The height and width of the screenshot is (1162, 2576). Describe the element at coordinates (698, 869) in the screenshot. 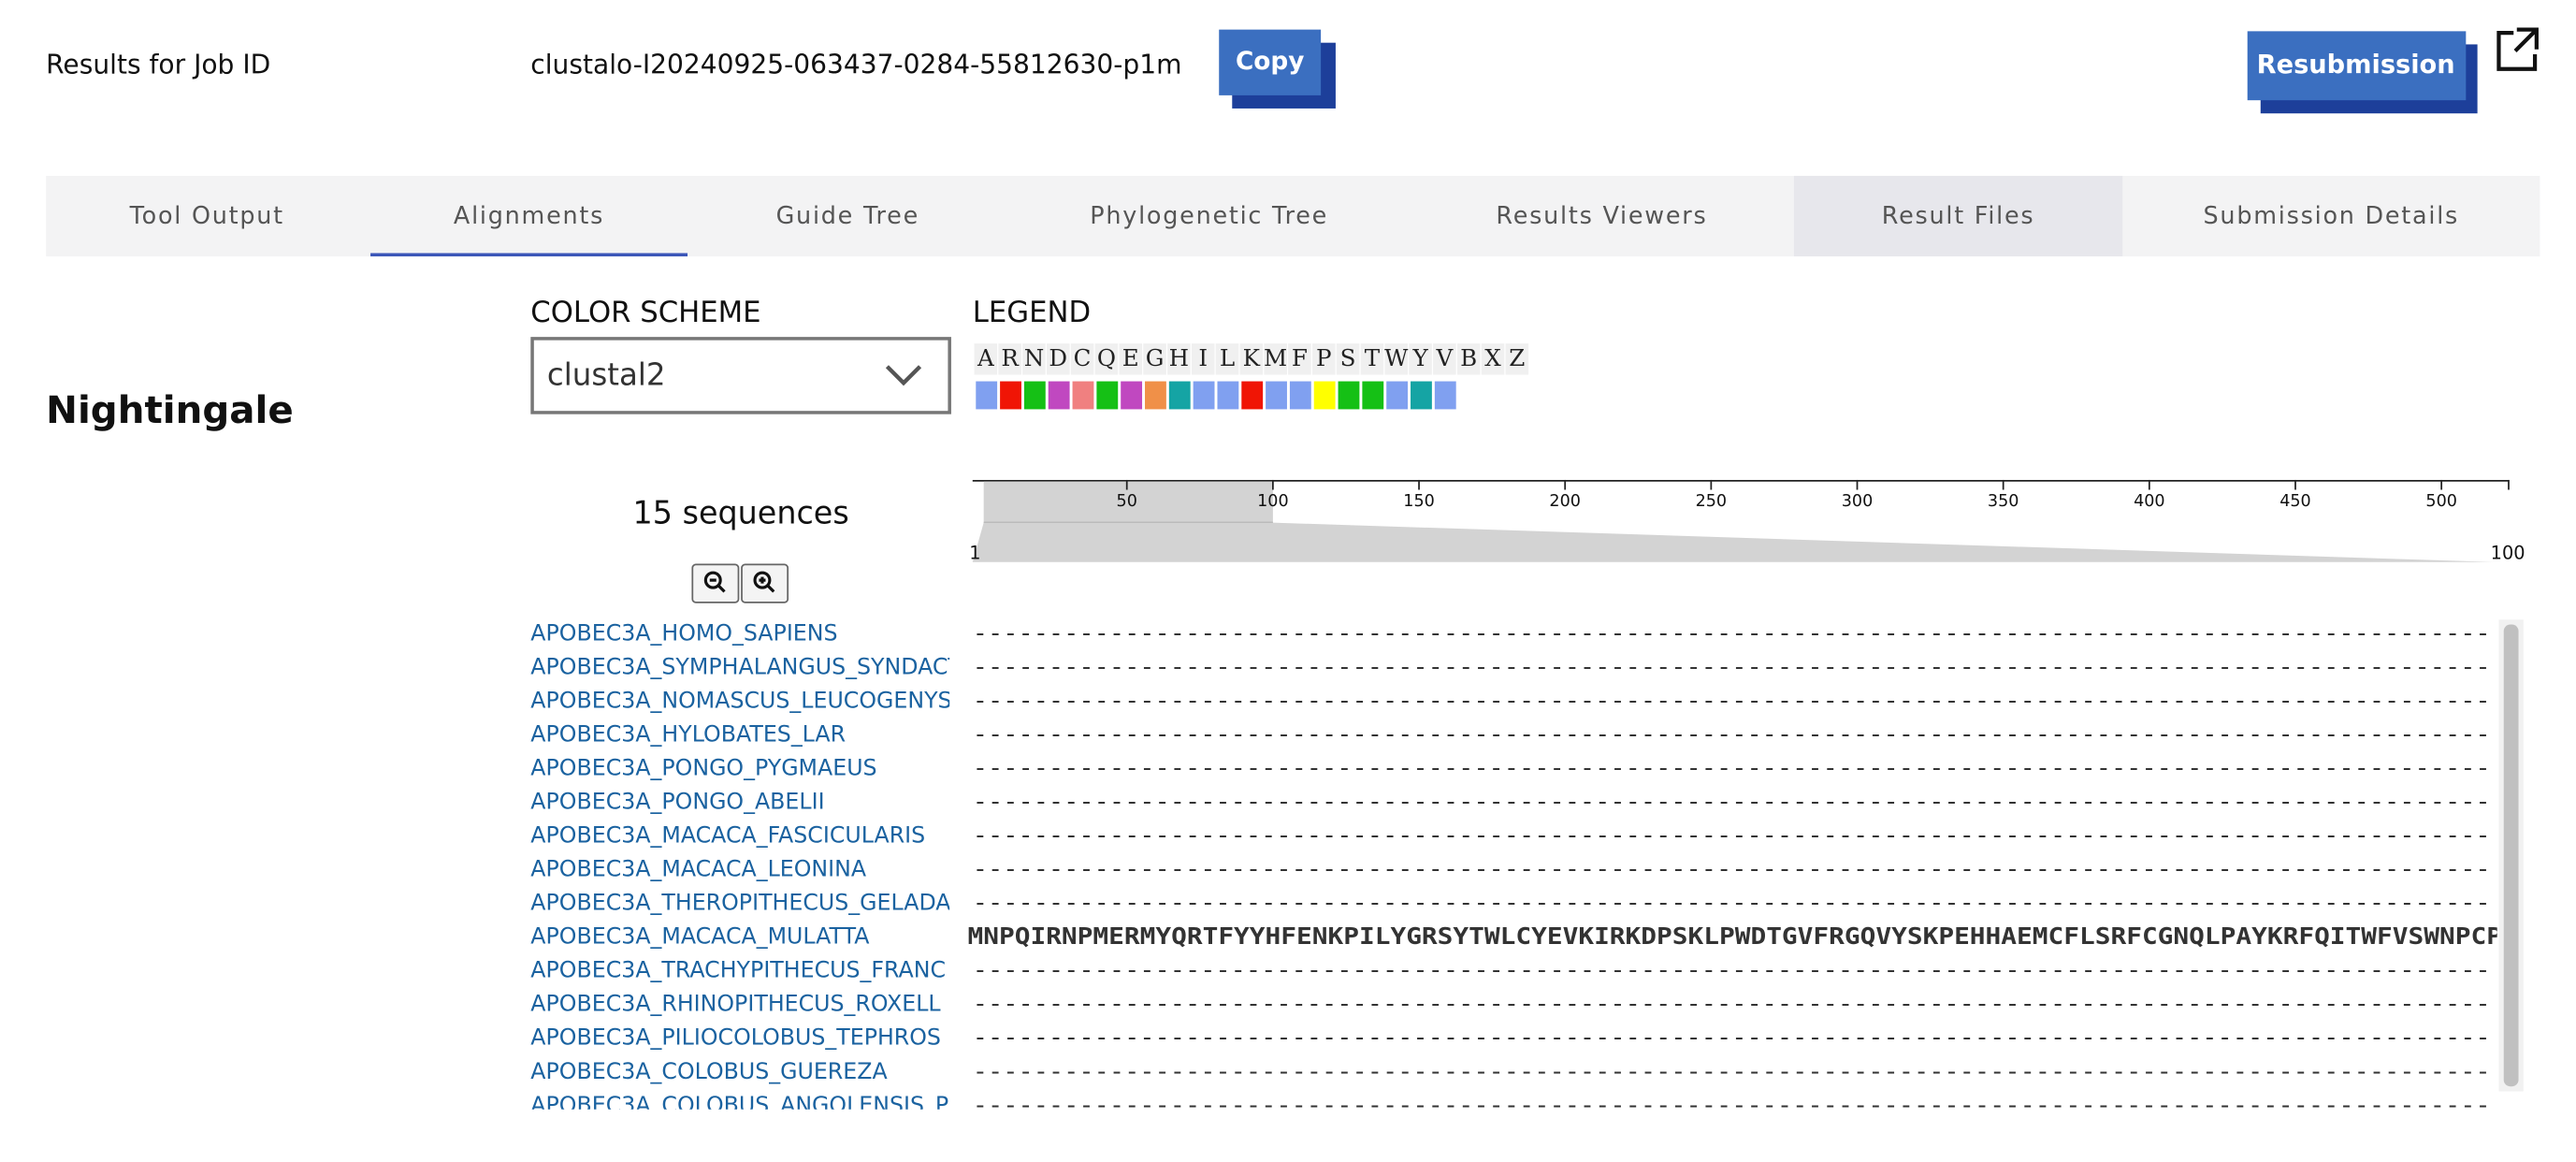

I see `sequence-name: APOBEC3A_MACACA_LEONINA` at that location.